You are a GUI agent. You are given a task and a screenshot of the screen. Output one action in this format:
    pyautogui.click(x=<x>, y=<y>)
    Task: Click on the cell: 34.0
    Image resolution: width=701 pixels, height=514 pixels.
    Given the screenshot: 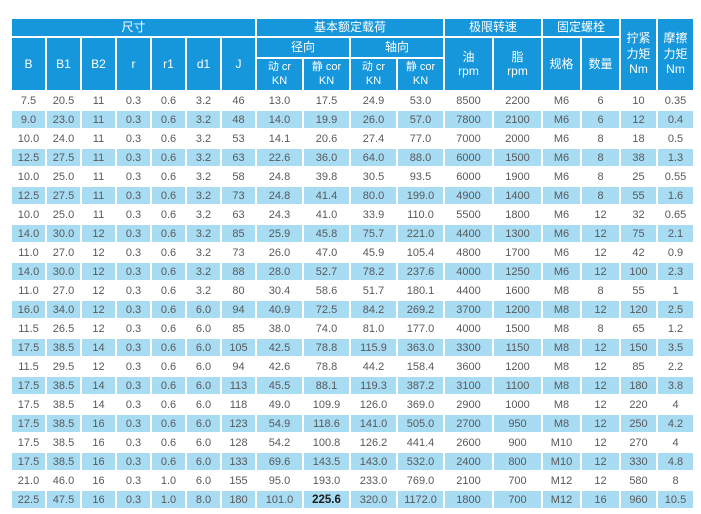 What is the action you would take?
    pyautogui.click(x=63, y=309)
    